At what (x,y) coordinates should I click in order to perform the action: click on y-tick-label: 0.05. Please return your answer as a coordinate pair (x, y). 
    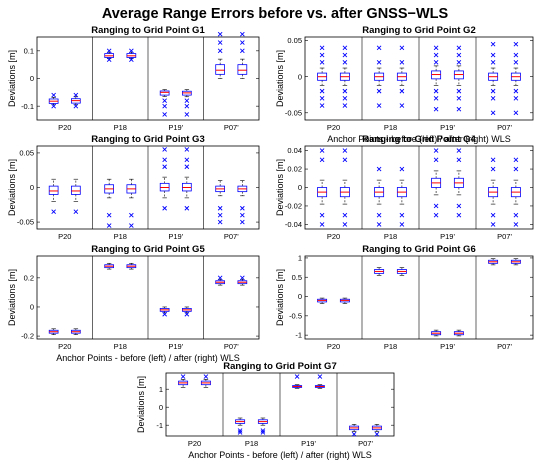
    Looking at the image, I should click on (294, 40).